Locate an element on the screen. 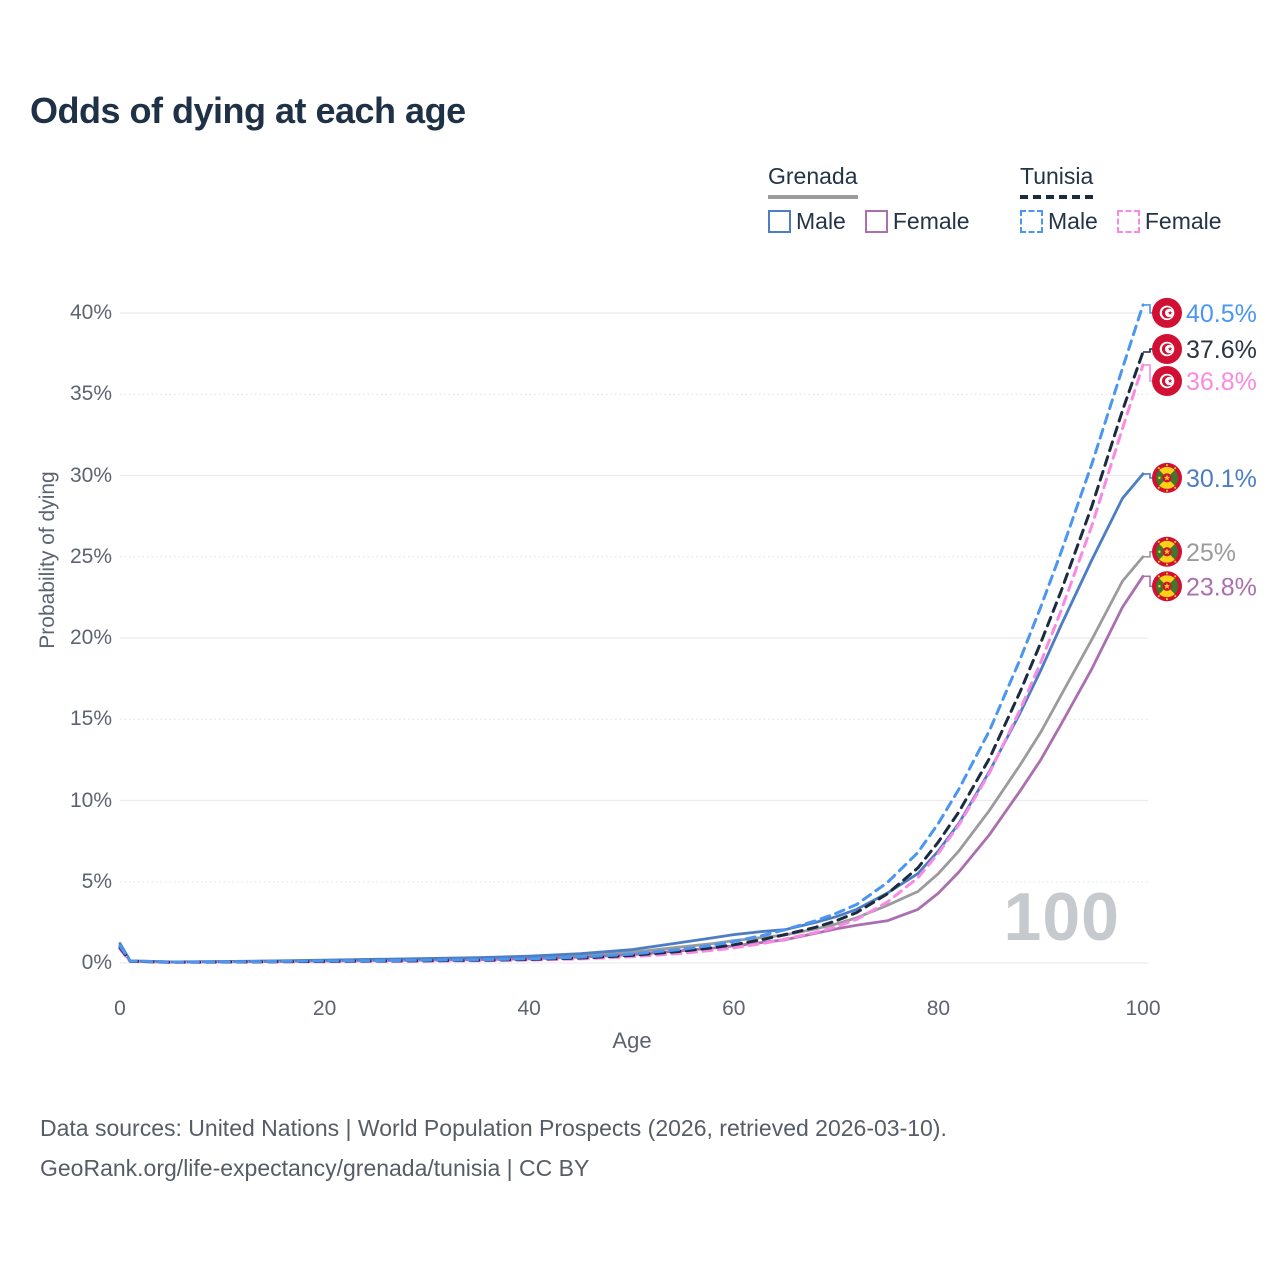 This screenshot has height=1280, width=1280. x-axis-title: Age is located at coordinates (632, 1040).